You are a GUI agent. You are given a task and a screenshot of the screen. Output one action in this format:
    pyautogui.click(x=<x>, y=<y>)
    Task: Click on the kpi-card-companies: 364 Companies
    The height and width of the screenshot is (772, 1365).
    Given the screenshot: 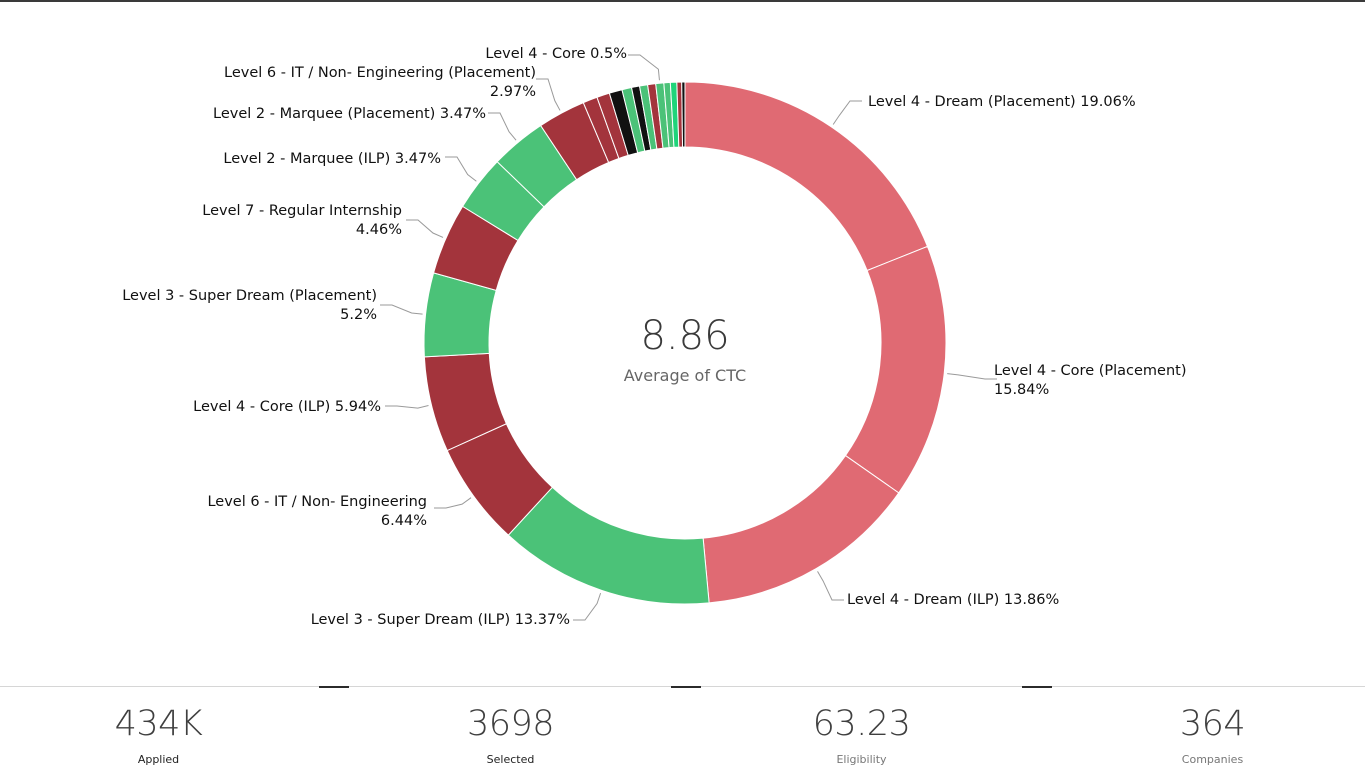 What is the action you would take?
    pyautogui.click(x=1203, y=727)
    